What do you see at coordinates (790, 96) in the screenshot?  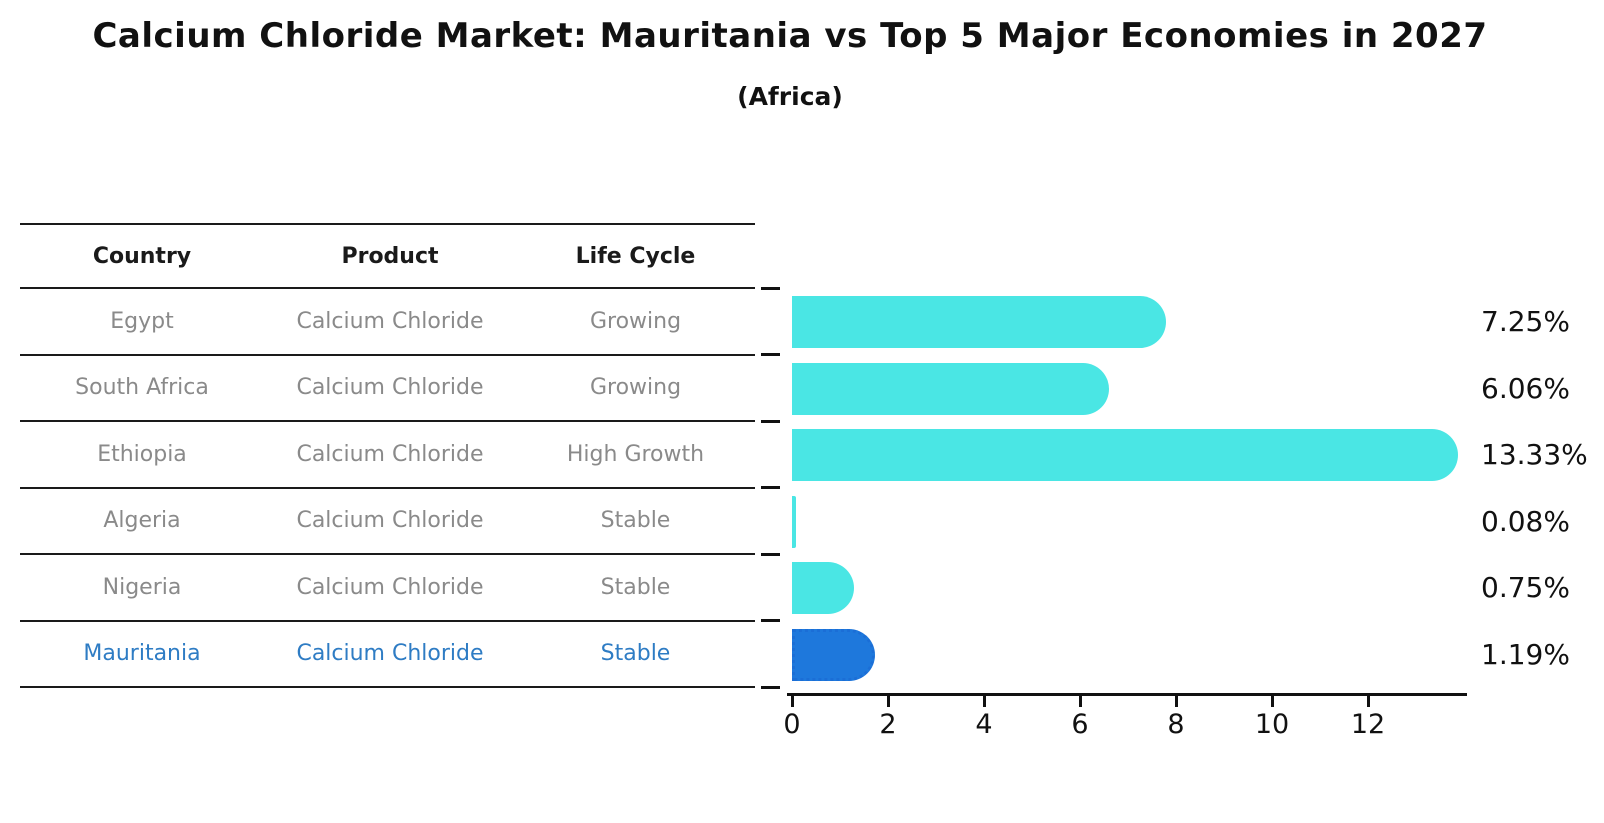 I see `chart-subtitle: (Africa)` at bounding box center [790, 96].